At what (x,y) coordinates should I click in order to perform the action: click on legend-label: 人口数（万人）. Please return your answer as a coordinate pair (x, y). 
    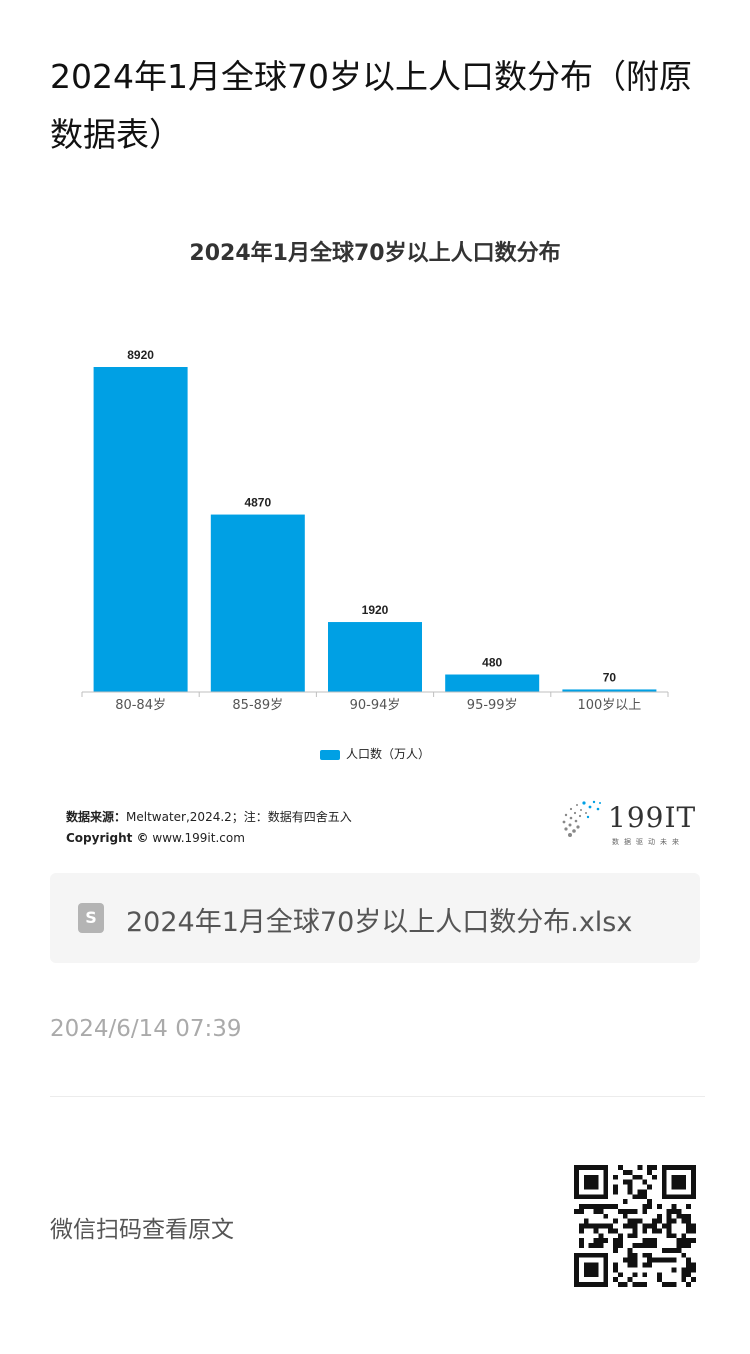
    Looking at the image, I should click on (387, 754).